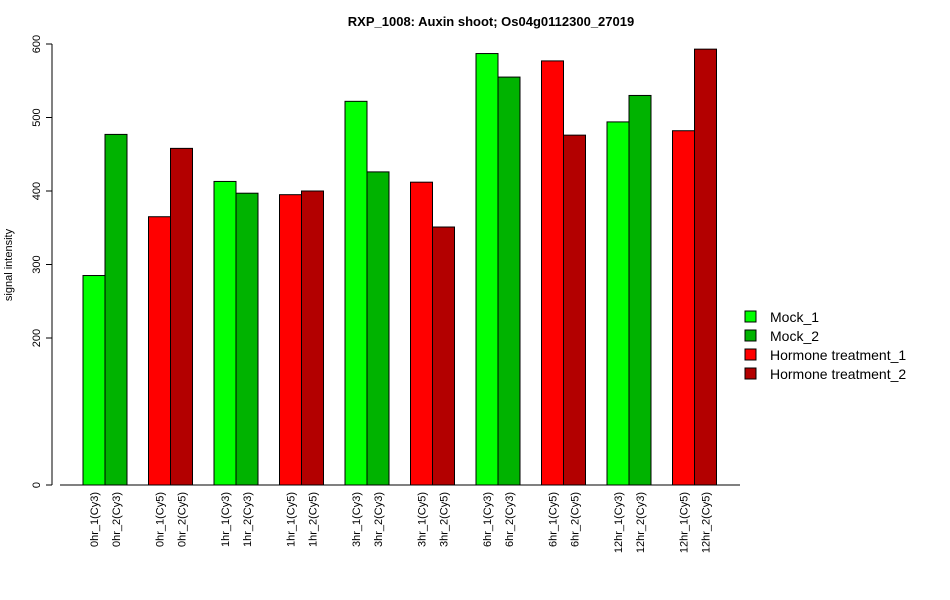 Image resolution: width=950 pixels, height=600 pixels. Describe the element at coordinates (37, 44) in the screenshot. I see `y-tick-label: 600` at that location.